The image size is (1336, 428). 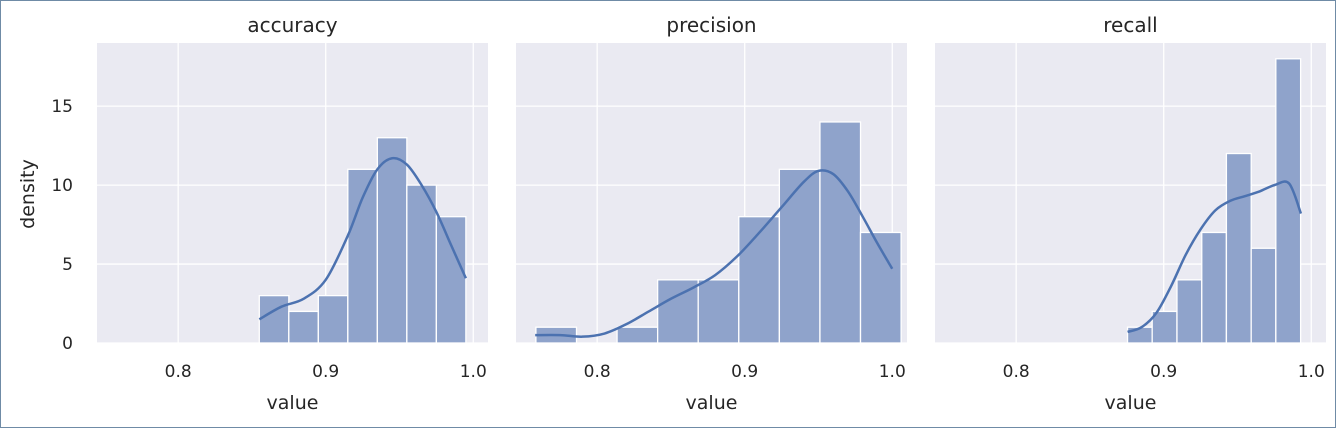 I want to click on y-tick-label: 10, so click(x=62, y=186).